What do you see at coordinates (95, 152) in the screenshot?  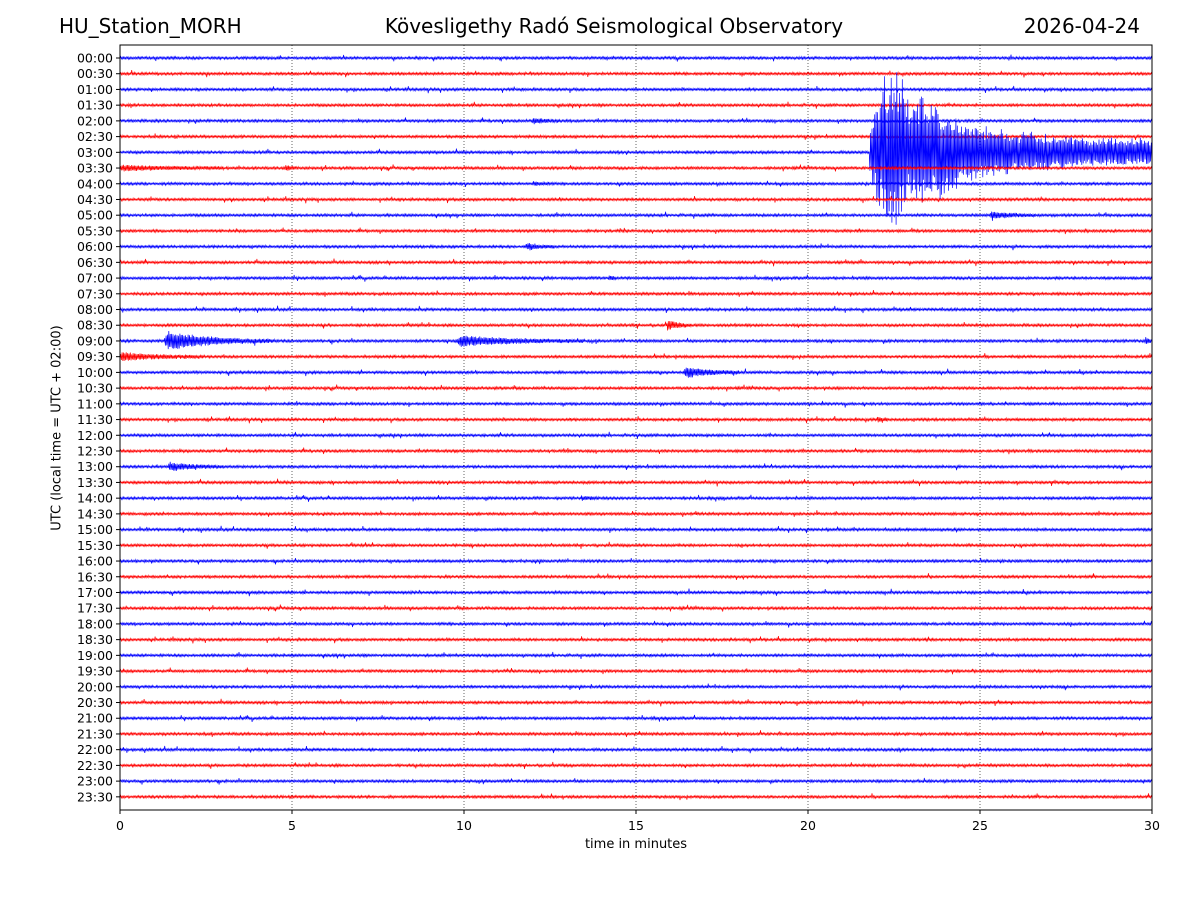 I see `y-tick-label: 03:00` at bounding box center [95, 152].